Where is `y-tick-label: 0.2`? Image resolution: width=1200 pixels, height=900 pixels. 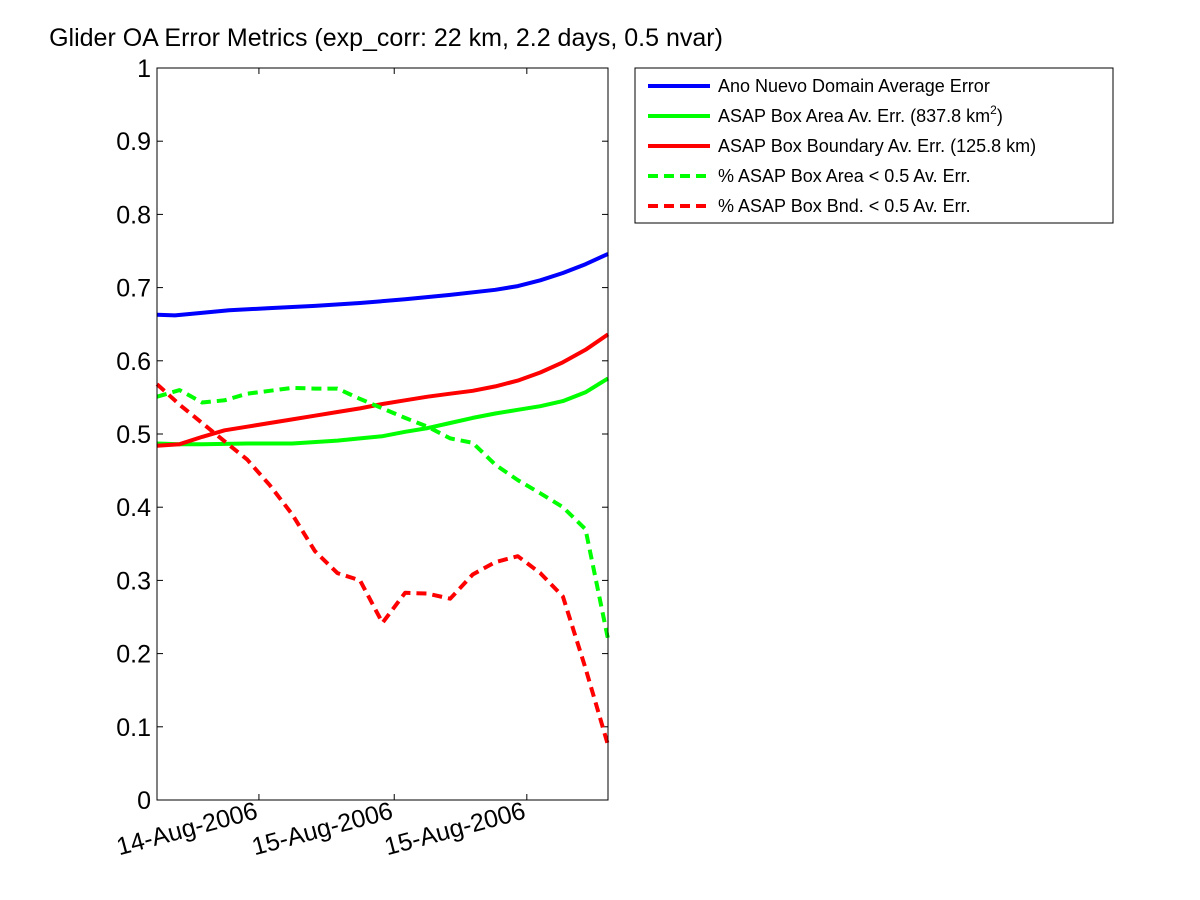
y-tick-label: 0.2 is located at coordinates (133, 655).